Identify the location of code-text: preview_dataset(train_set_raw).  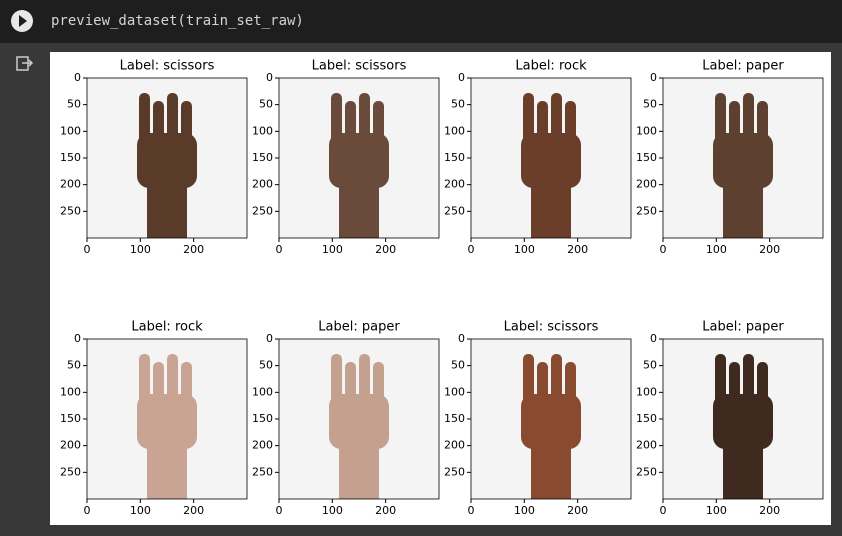
(177, 21).